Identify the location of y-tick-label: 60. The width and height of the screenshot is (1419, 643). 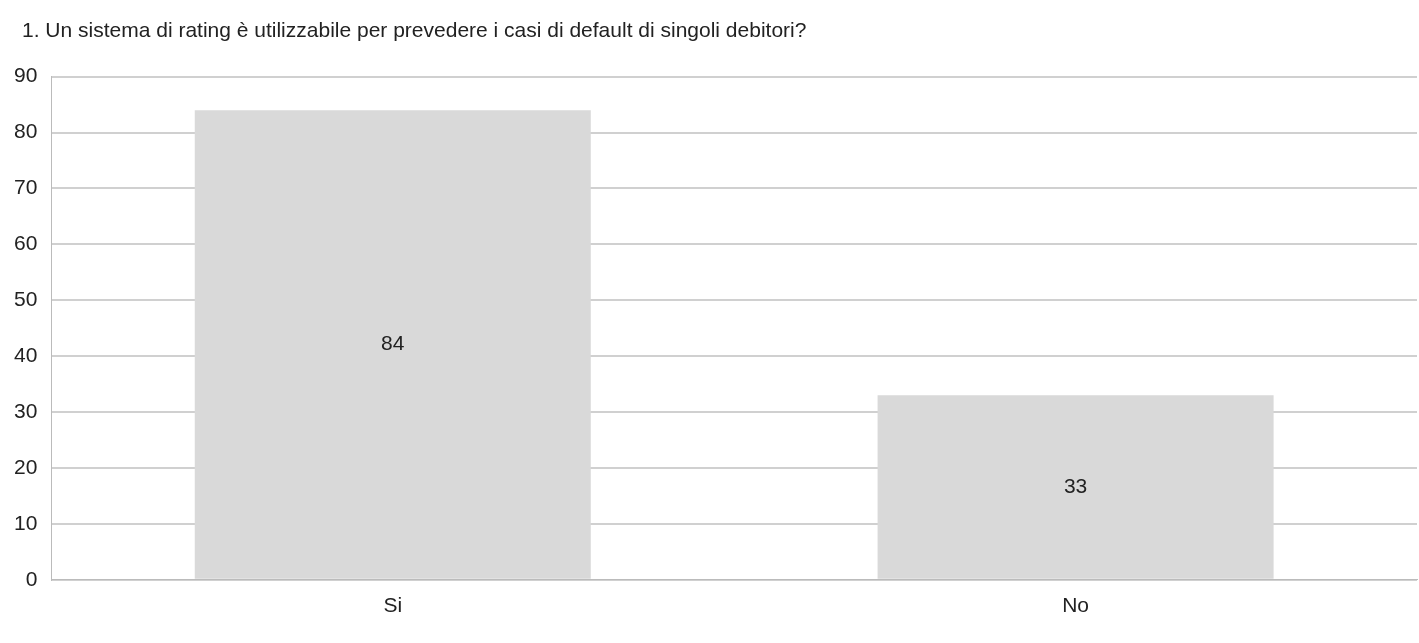
(26, 243).